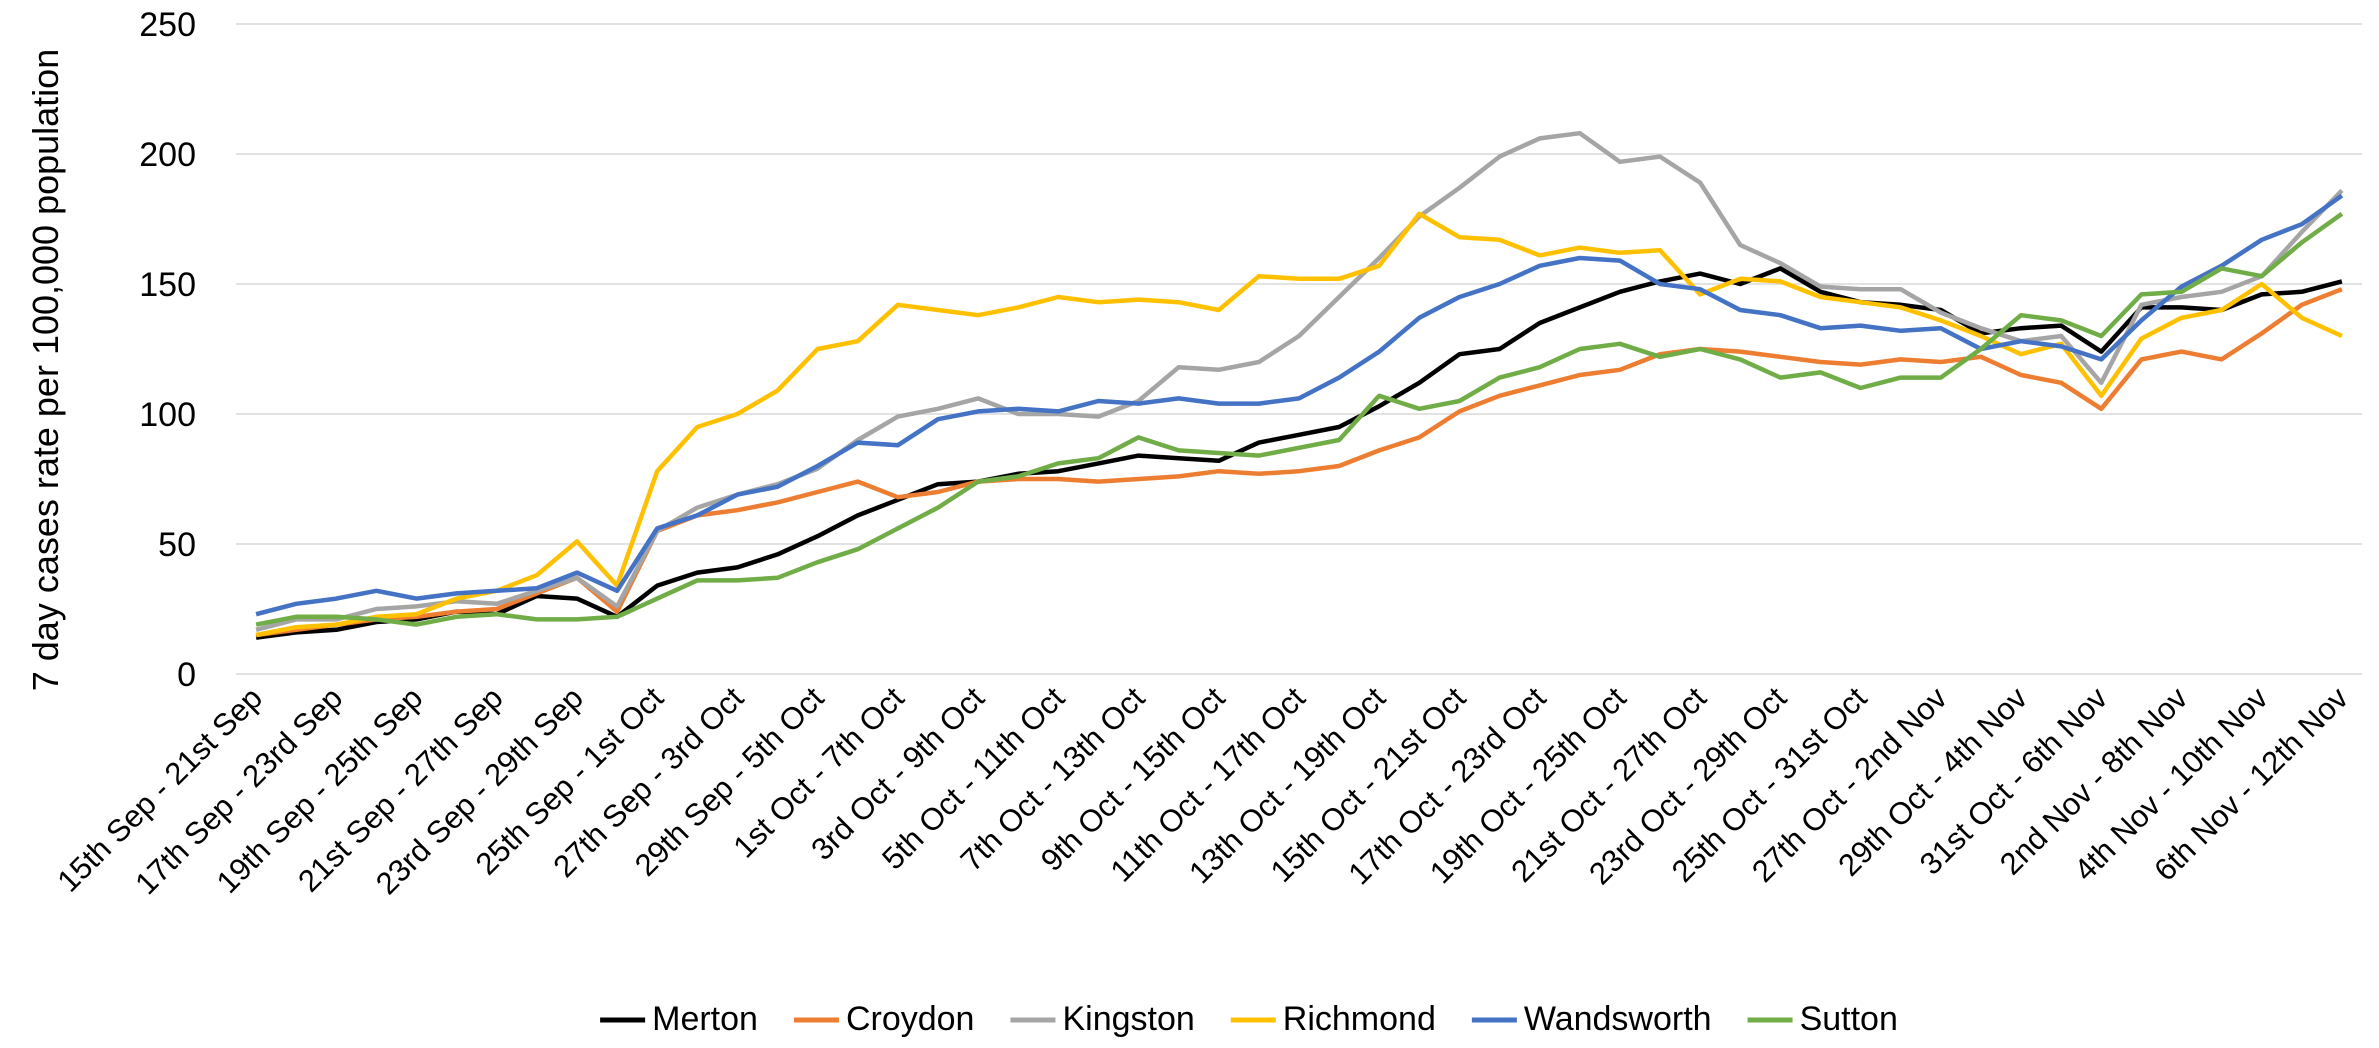 Image resolution: width=2379 pixels, height=1048 pixels. I want to click on y-tick-label: 50, so click(177, 545).